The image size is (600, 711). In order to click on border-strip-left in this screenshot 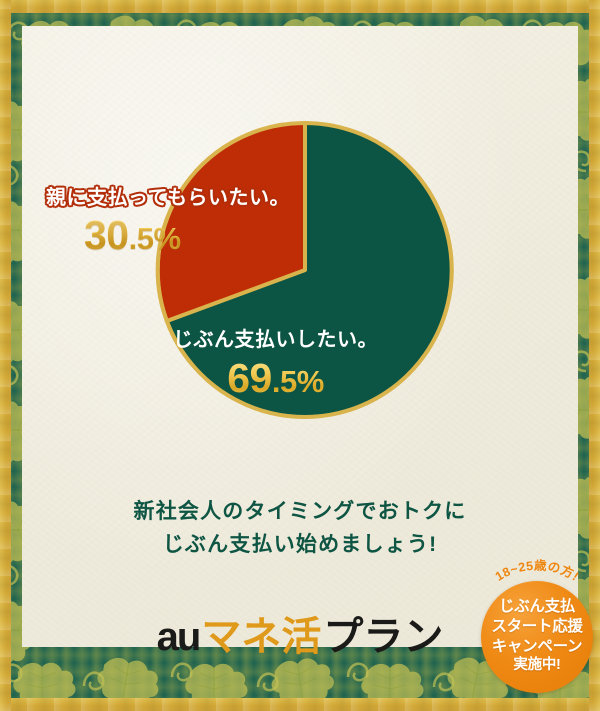, I will do `click(5, 355)`.